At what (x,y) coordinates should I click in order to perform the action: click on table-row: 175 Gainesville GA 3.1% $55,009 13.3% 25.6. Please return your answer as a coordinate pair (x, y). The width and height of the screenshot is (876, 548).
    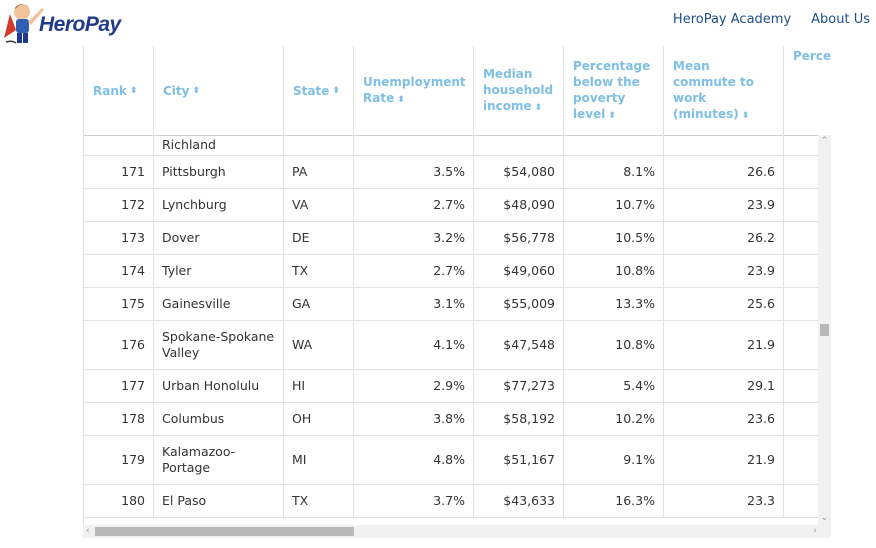
    Looking at the image, I should click on (451, 304).